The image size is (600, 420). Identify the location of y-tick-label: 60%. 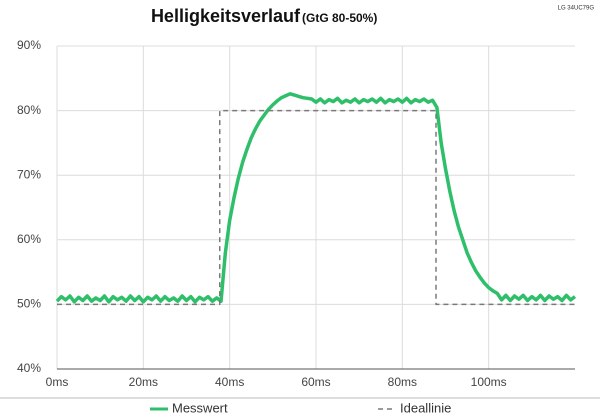
(29, 239).